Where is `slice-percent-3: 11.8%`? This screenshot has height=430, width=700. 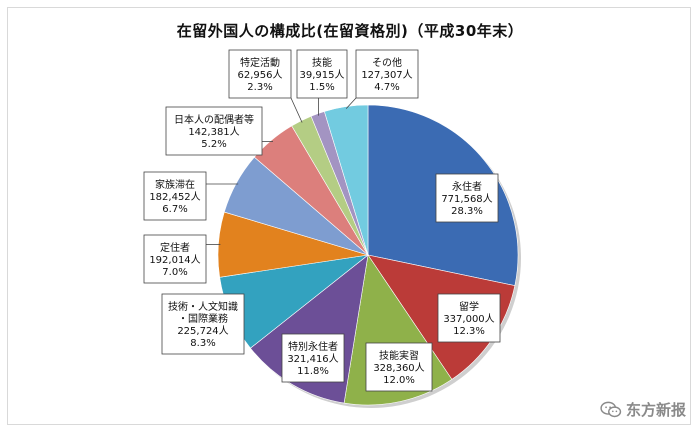
slice-percent-3: 11.8% is located at coordinates (313, 371).